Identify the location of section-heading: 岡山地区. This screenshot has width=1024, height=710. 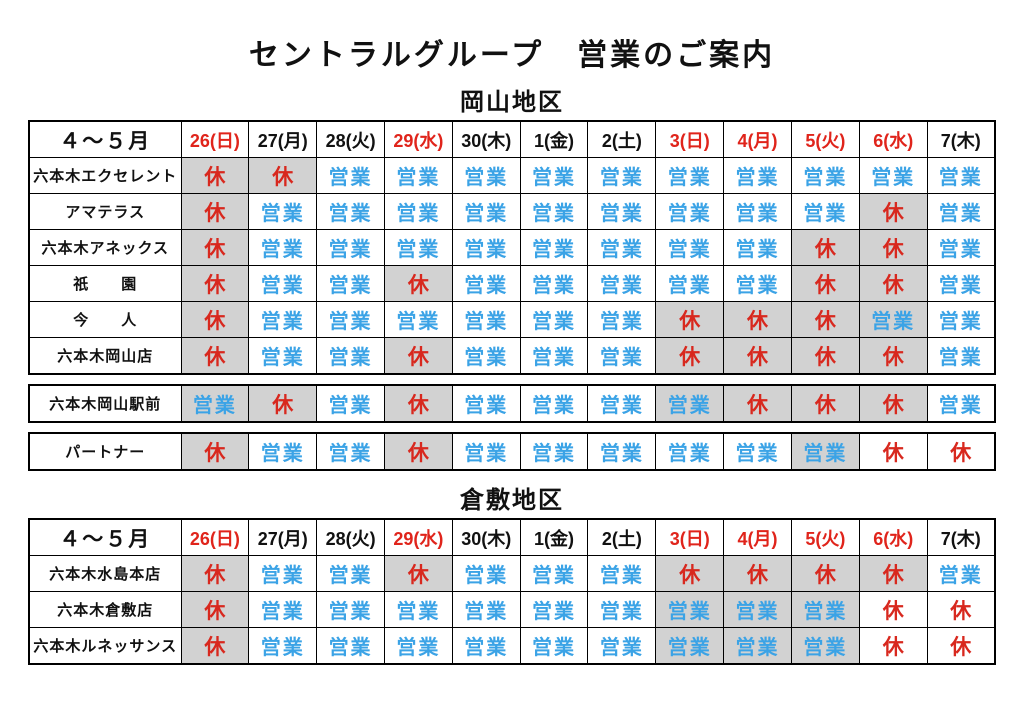
(512, 102).